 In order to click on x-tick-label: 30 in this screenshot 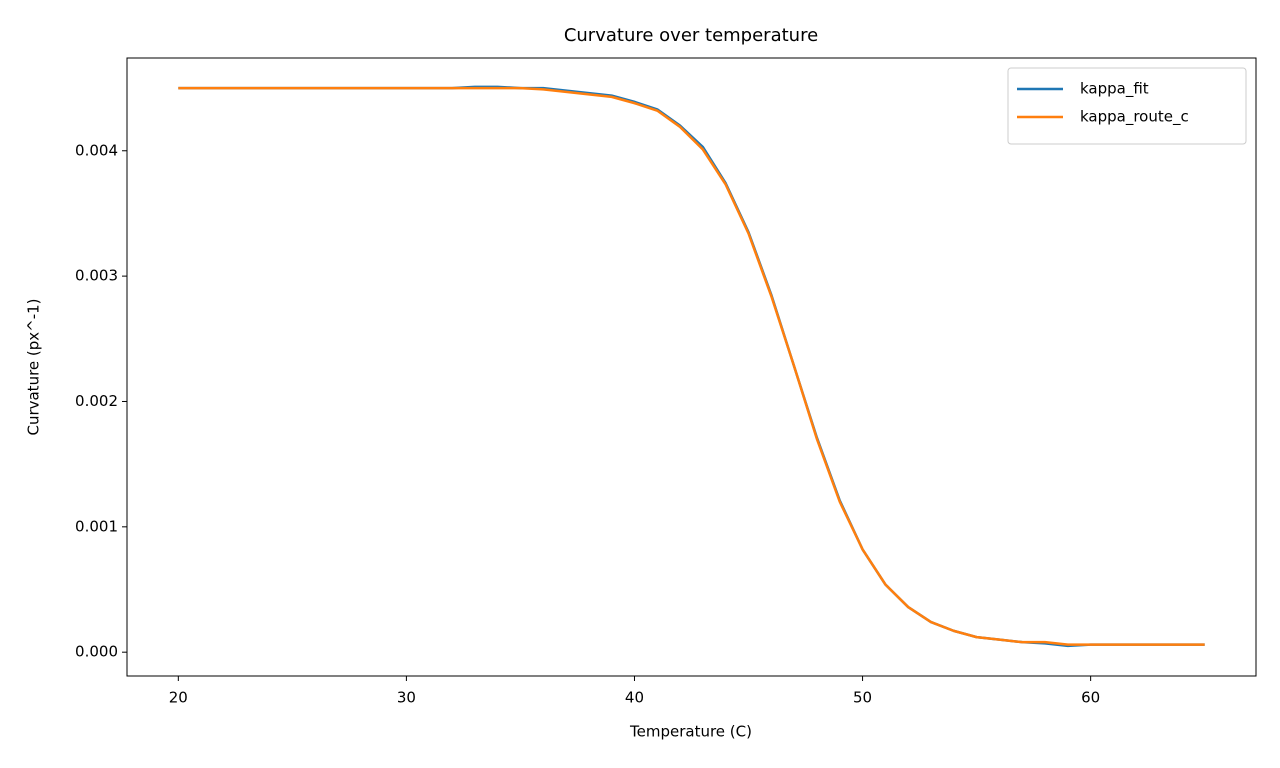, I will do `click(406, 698)`.